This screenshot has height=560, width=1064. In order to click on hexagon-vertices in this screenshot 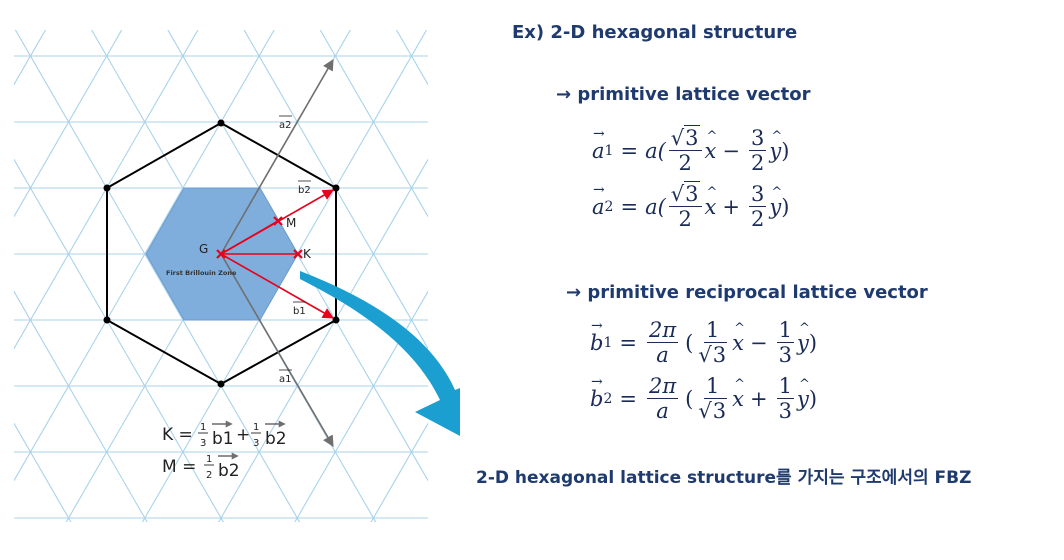, I will do `click(221, 253)`.